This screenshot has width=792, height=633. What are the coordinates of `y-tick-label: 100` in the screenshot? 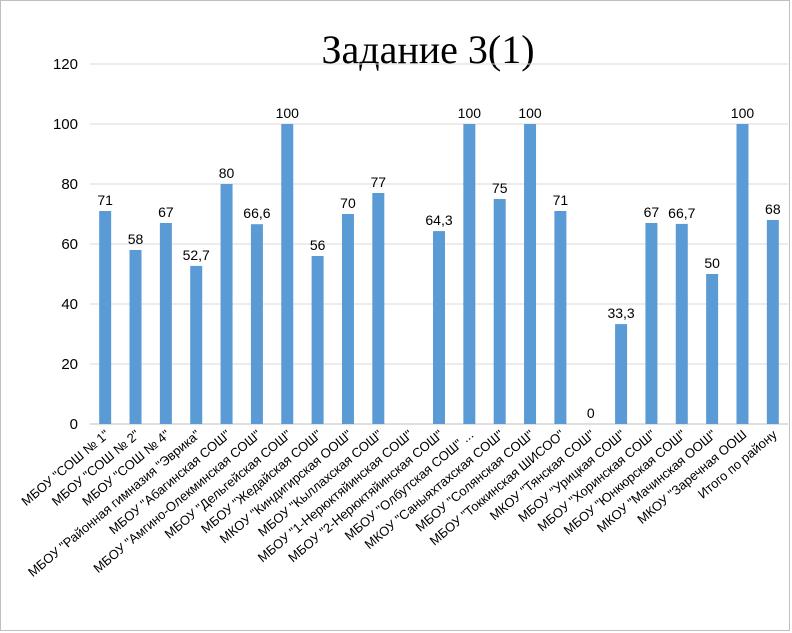 It's located at (65, 124).